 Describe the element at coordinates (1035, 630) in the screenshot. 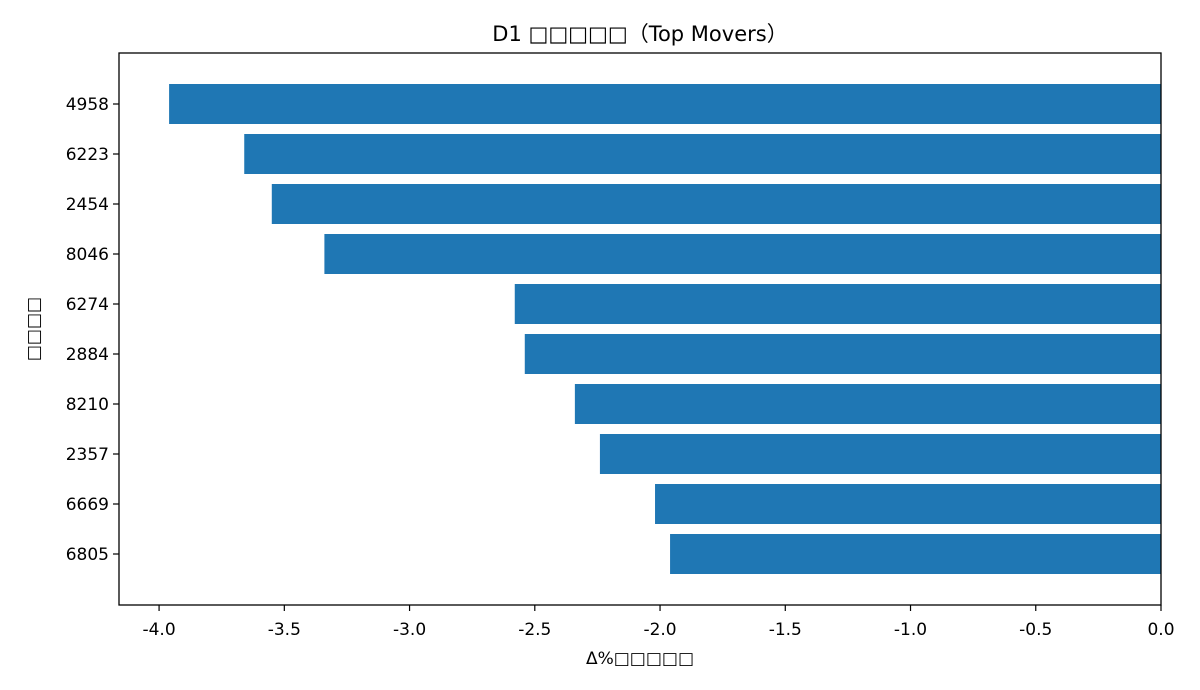

I see `x-tick-label: -0.5` at that location.